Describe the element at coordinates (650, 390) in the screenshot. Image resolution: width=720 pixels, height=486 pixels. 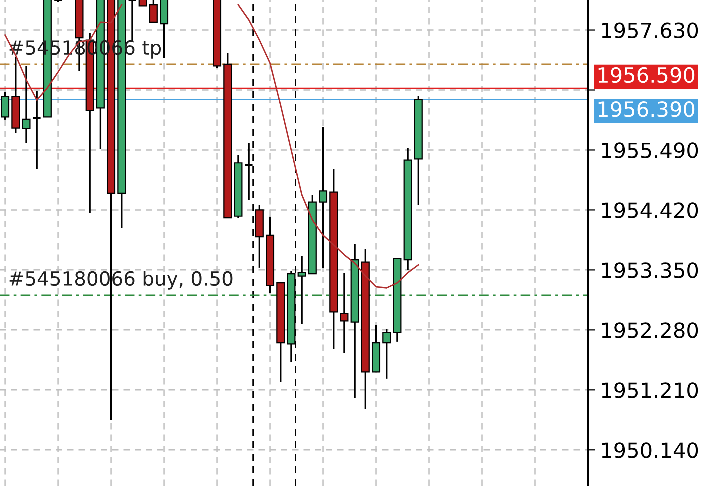
I see `y-tick-label: 1951.210` at that location.